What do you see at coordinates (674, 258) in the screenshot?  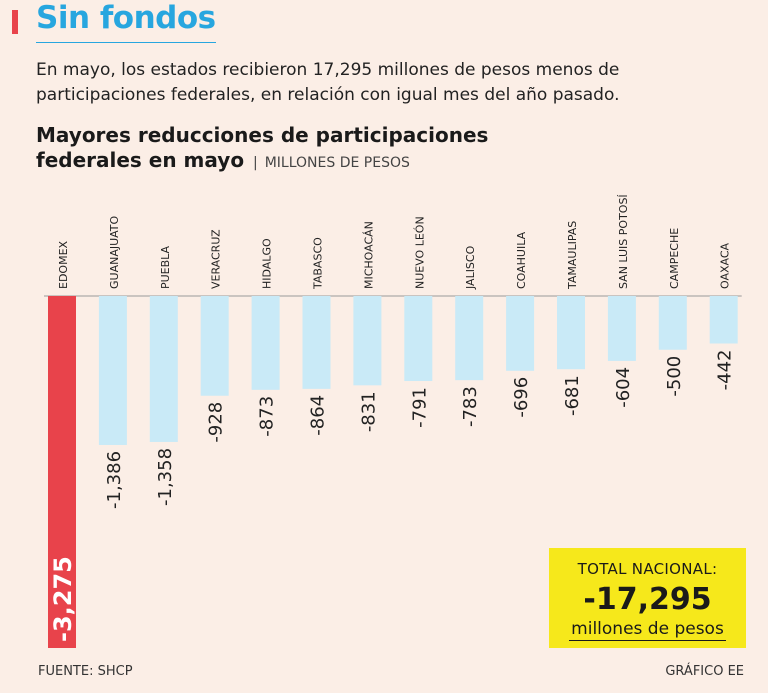 I see `category-label: CAMPECHE` at bounding box center [674, 258].